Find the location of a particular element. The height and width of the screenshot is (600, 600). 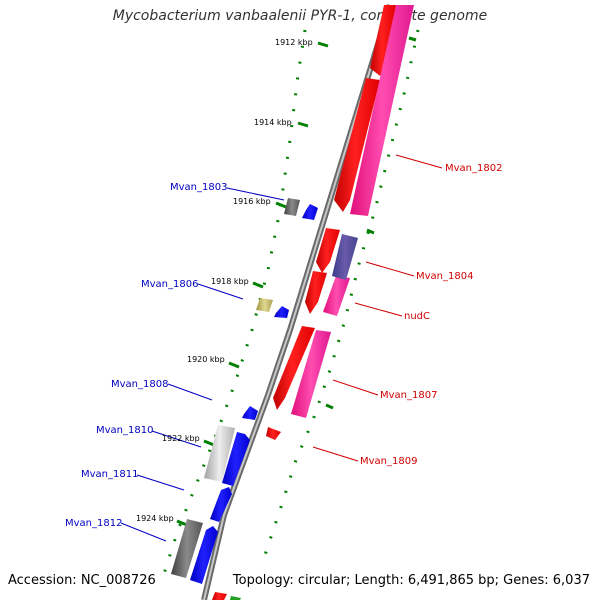

kbp-label-1912: 1912 kbp is located at coordinates (294, 42).